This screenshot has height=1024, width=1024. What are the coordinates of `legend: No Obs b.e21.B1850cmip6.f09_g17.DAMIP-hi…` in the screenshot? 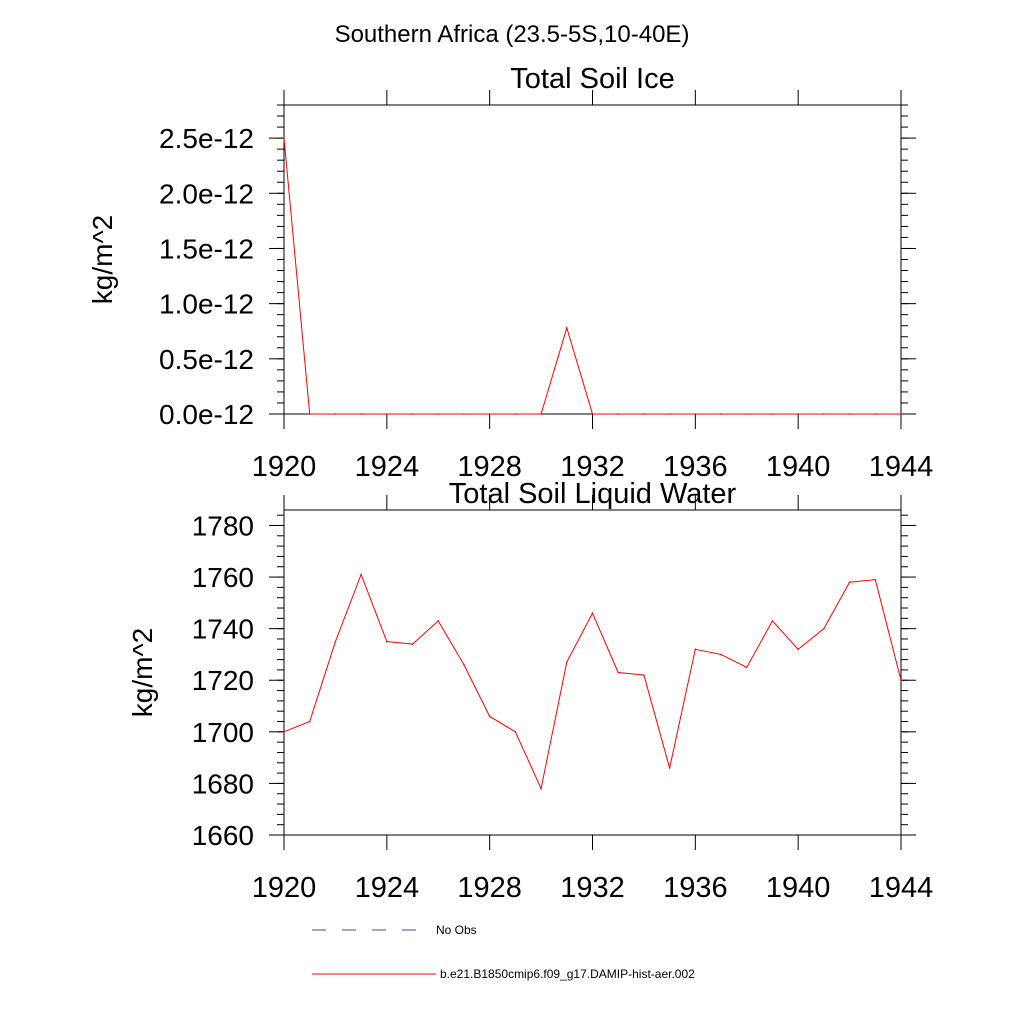 It's located at (503, 952).